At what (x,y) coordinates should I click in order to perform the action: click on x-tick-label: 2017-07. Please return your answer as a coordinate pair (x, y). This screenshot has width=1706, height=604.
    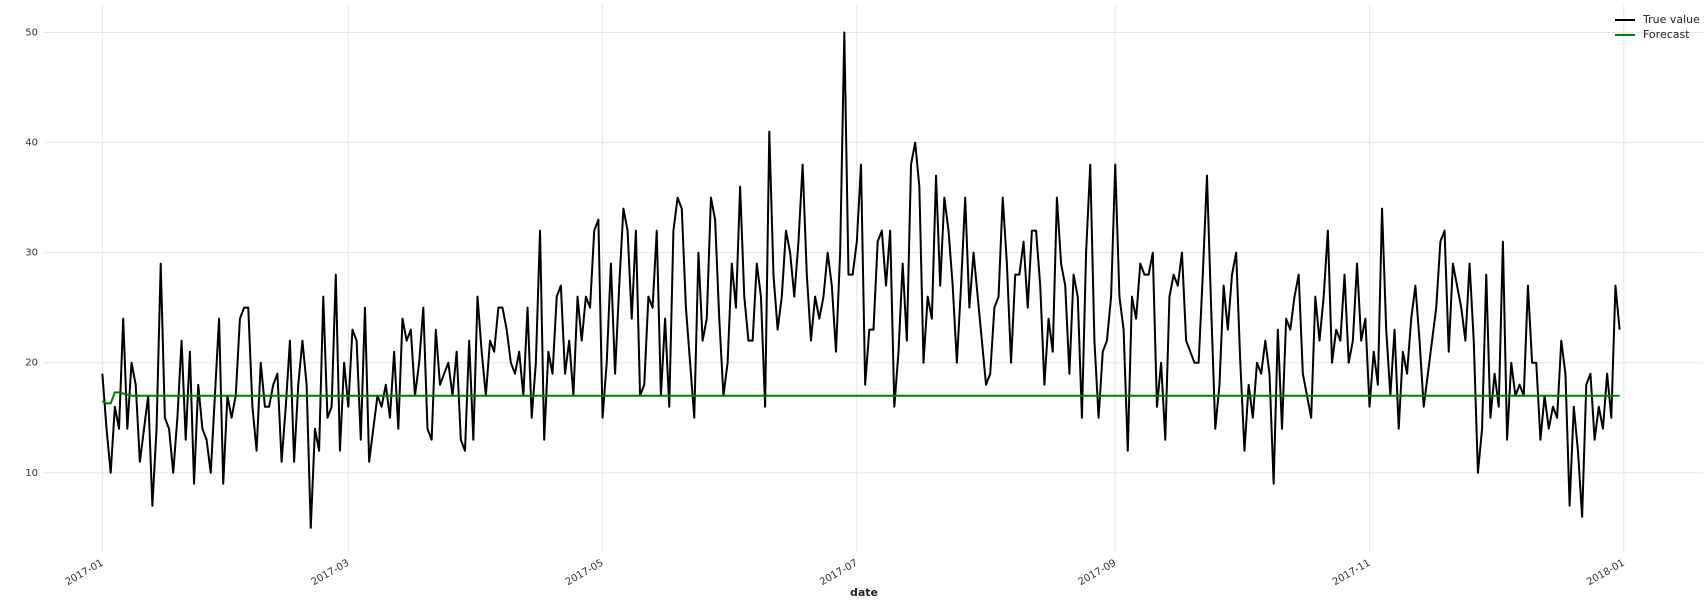
    Looking at the image, I should click on (839, 573).